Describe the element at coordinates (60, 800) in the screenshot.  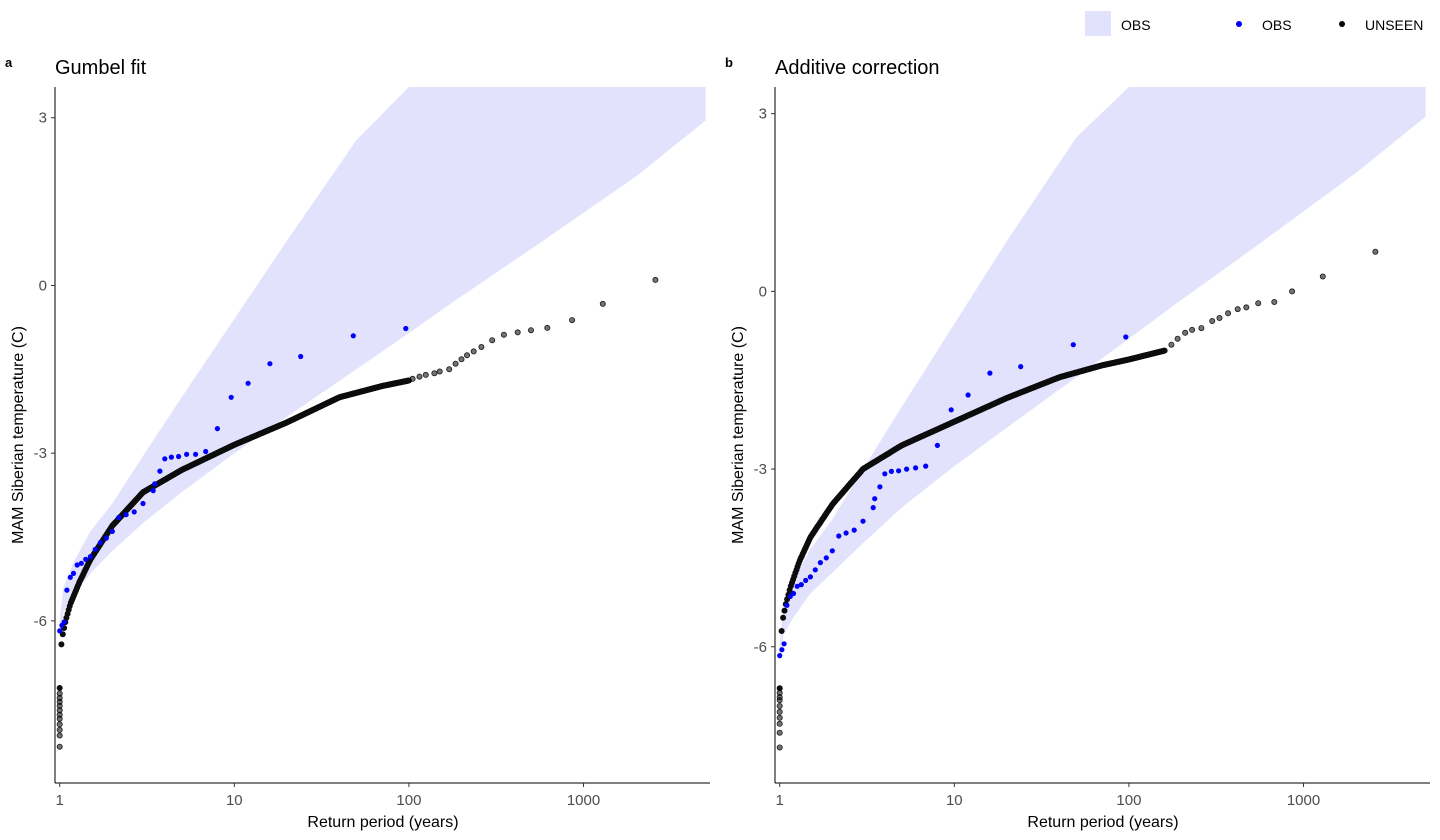
I see `x-tick-label-a: 1` at that location.